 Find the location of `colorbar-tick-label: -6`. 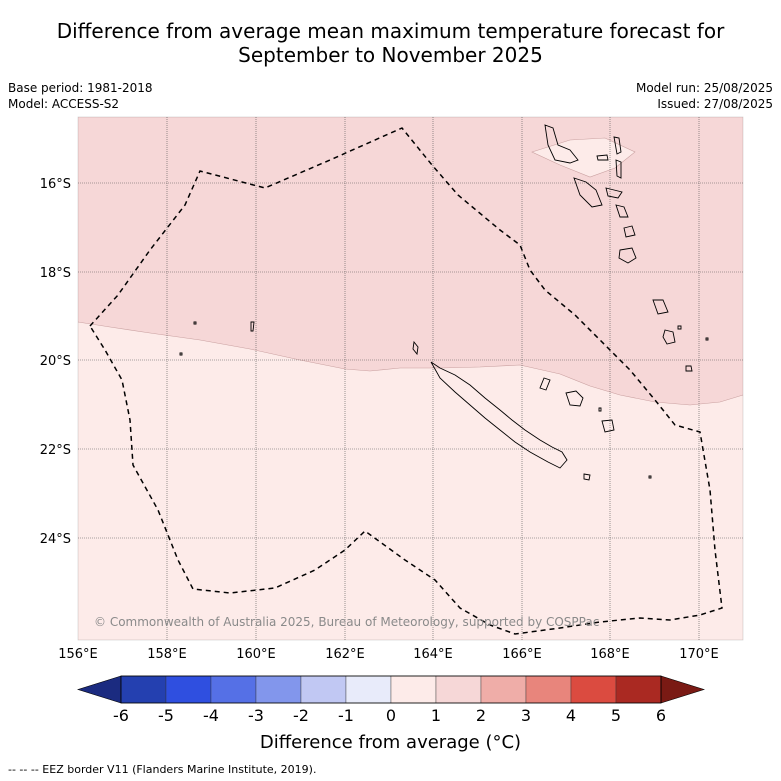

colorbar-tick-label: -6 is located at coordinates (121, 715).